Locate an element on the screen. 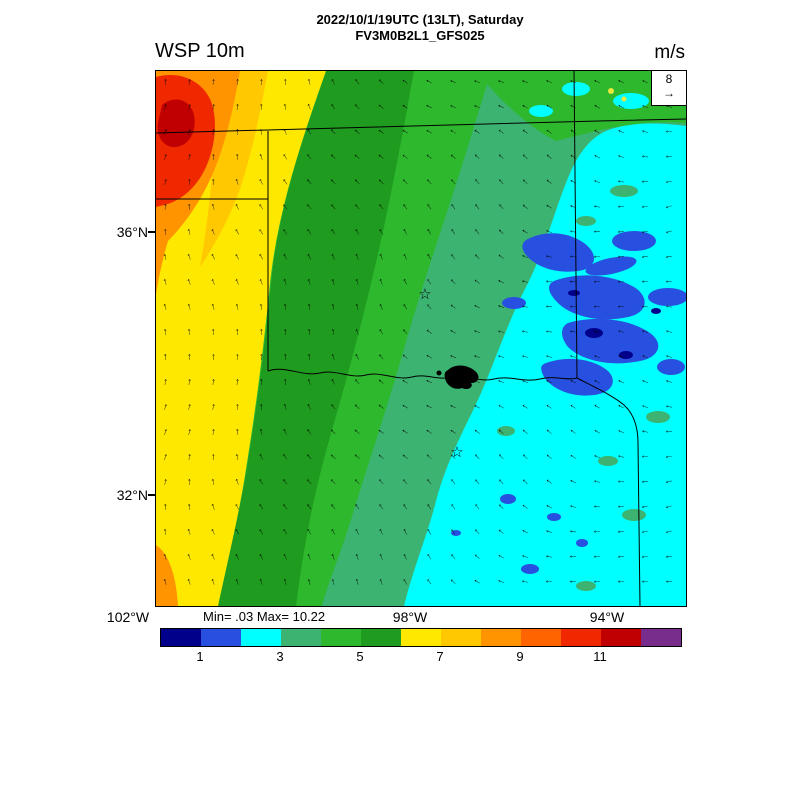 This screenshot has width=800, height=800. lat-tick-36n is located at coordinates (151, 232).